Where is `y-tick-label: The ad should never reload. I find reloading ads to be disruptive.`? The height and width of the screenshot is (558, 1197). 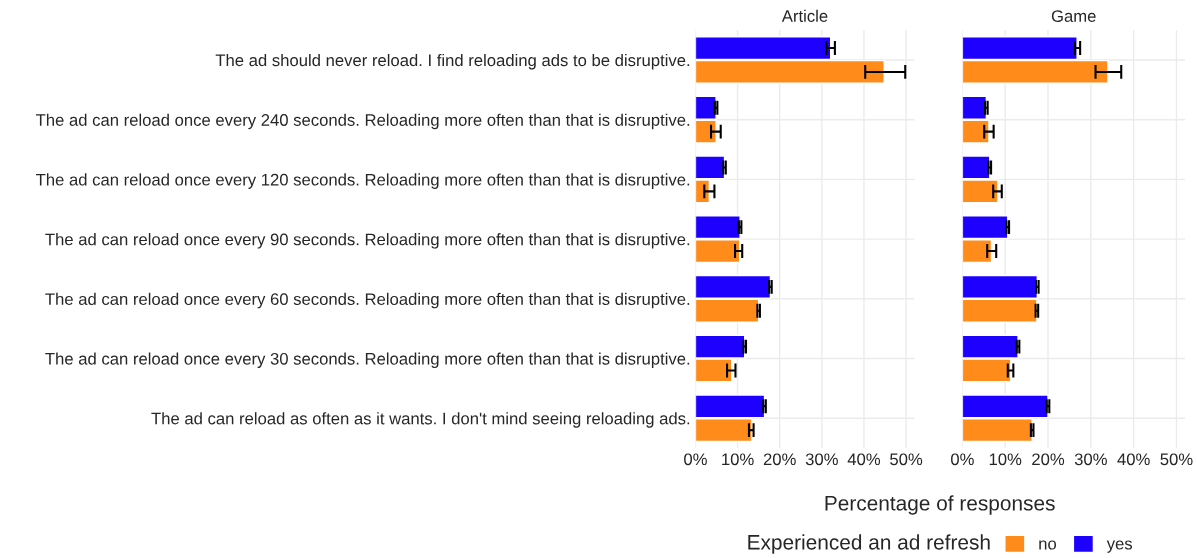
y-tick-label: The ad should never reload. I find reloading ads to be disruptive. is located at coordinates (452, 61).